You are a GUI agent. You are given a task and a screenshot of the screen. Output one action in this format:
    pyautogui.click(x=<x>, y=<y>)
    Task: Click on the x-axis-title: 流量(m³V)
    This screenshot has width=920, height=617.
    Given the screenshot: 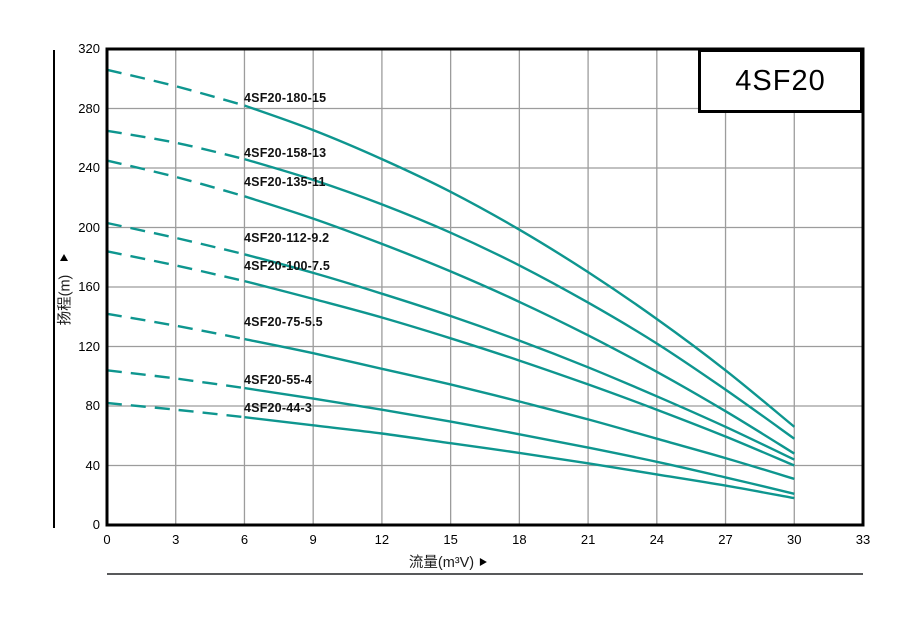 What is the action you would take?
    pyautogui.click(x=448, y=561)
    